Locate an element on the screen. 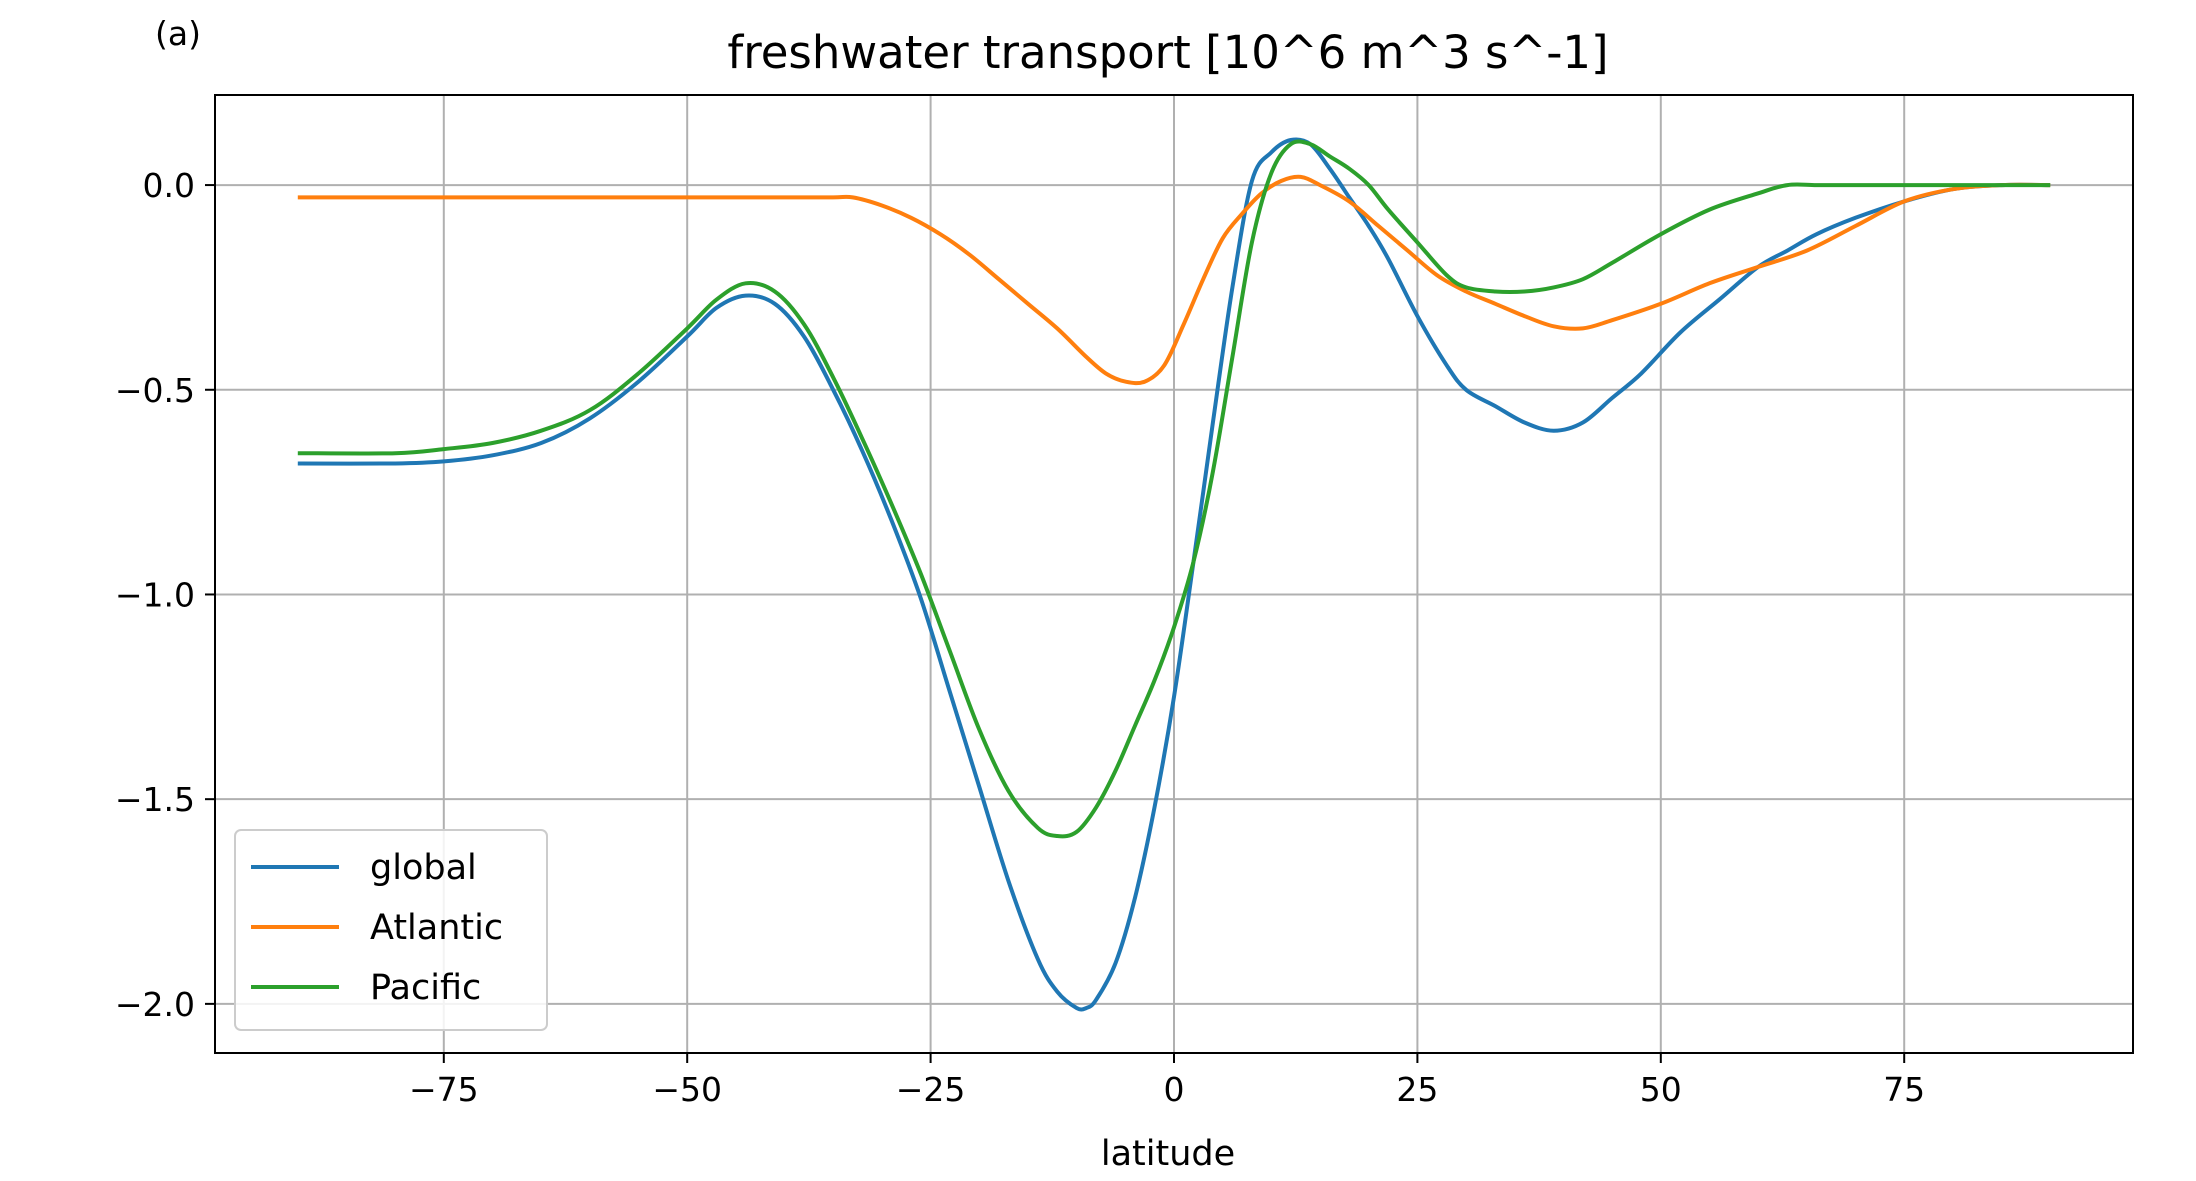  legend: global Atlantic Pacific is located at coordinates (391, 930).